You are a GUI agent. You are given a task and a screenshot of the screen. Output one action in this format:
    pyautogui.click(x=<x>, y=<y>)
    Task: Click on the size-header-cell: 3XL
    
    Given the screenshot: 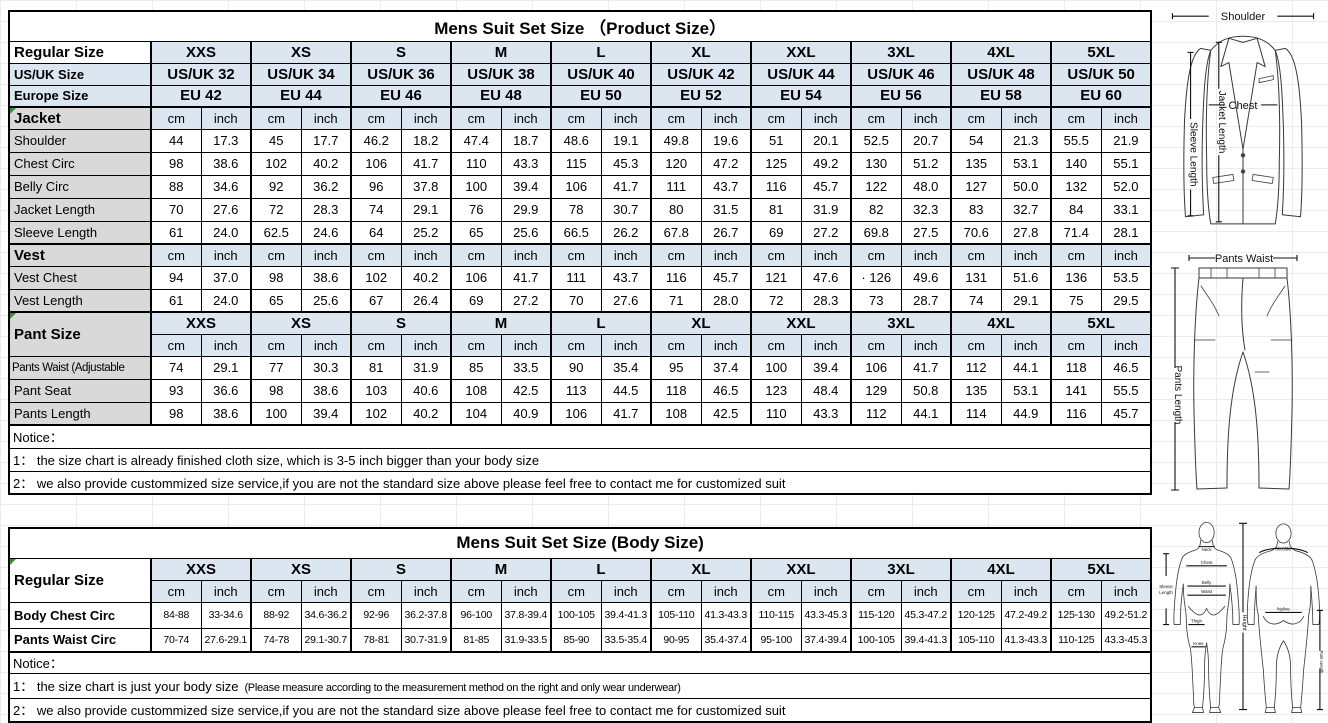 What is the action you would take?
    pyautogui.click(x=901, y=323)
    